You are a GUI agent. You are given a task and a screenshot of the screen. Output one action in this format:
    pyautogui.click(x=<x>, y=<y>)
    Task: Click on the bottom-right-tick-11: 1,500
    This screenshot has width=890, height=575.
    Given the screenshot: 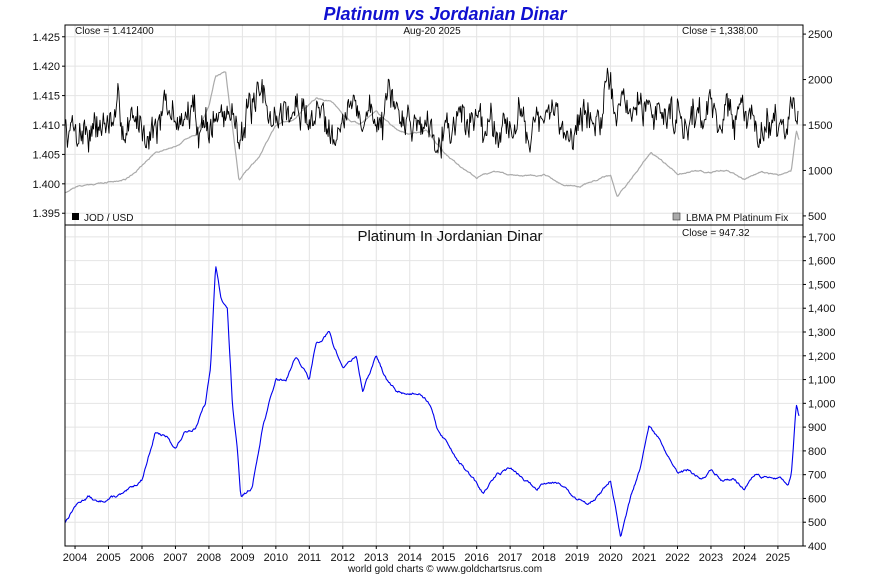 What is the action you would take?
    pyautogui.click(x=822, y=285)
    